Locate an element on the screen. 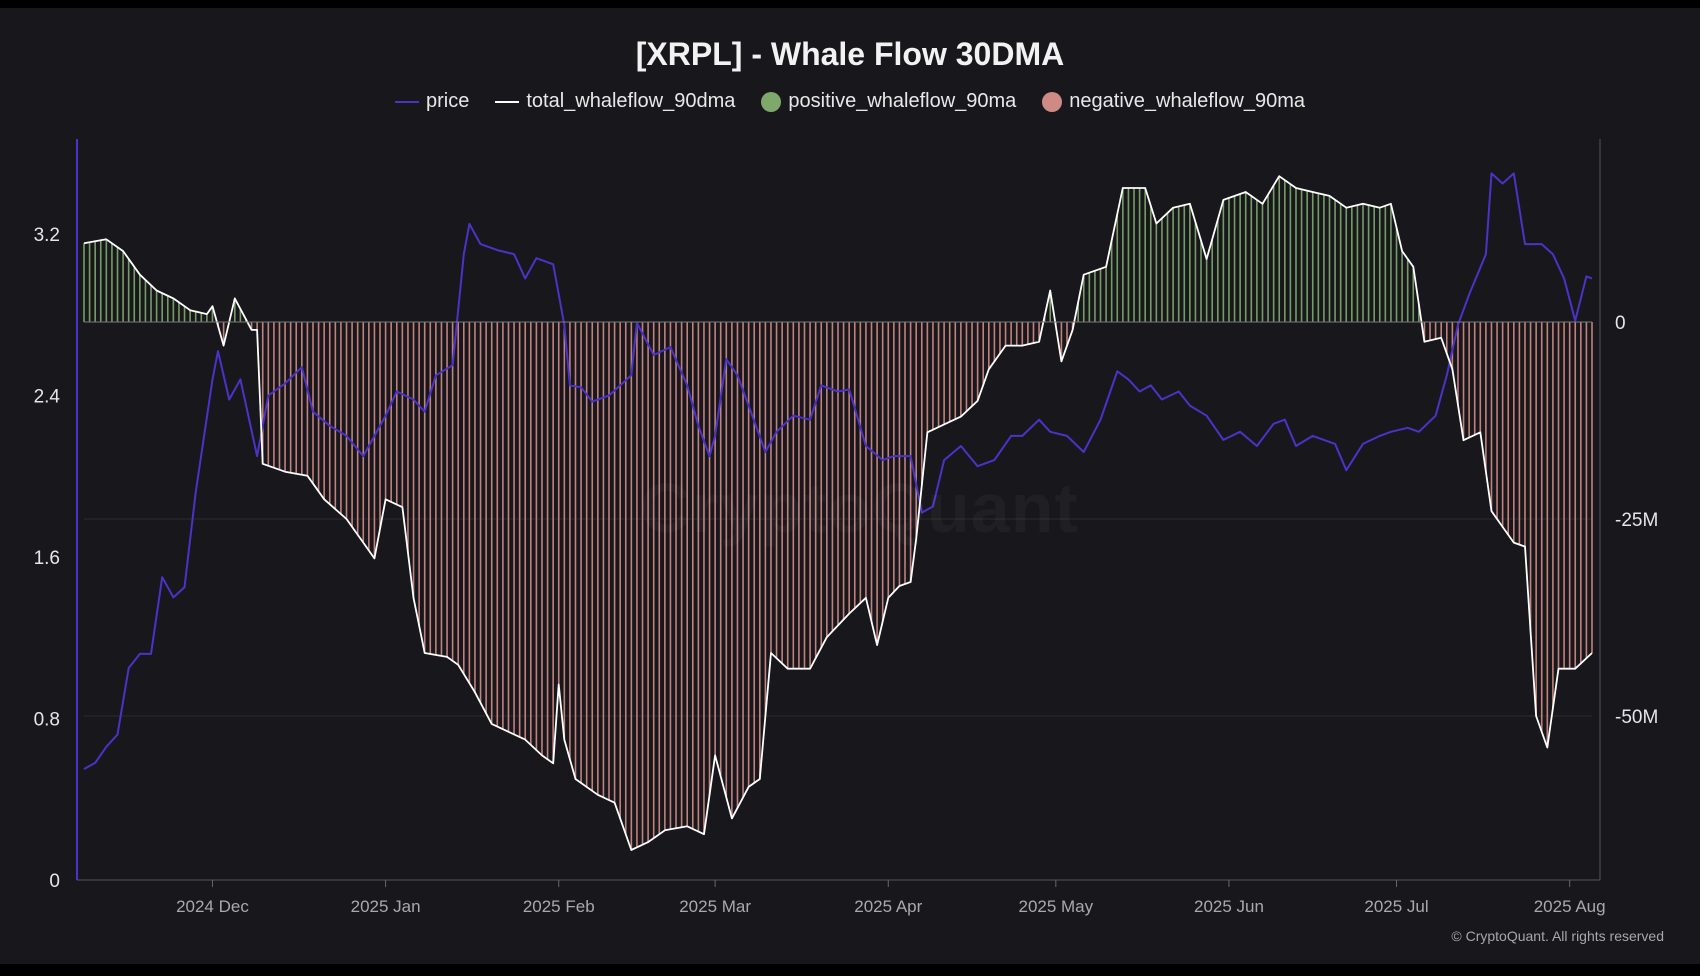 Image resolution: width=1700 pixels, height=976 pixels. left-axis-tick-label: 2.4 is located at coordinates (47, 397).